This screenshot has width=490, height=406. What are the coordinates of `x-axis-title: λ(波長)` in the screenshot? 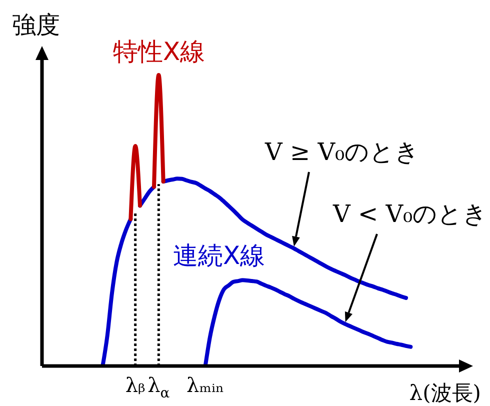 It's located at (445, 393).